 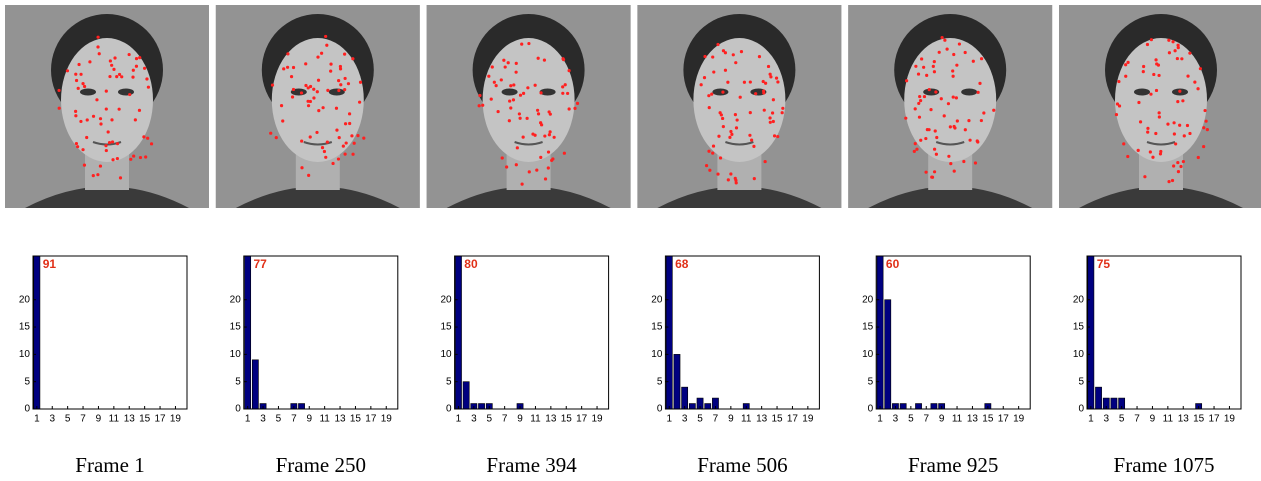 I want to click on frame-caption: Frame 250, so click(x=321, y=465).